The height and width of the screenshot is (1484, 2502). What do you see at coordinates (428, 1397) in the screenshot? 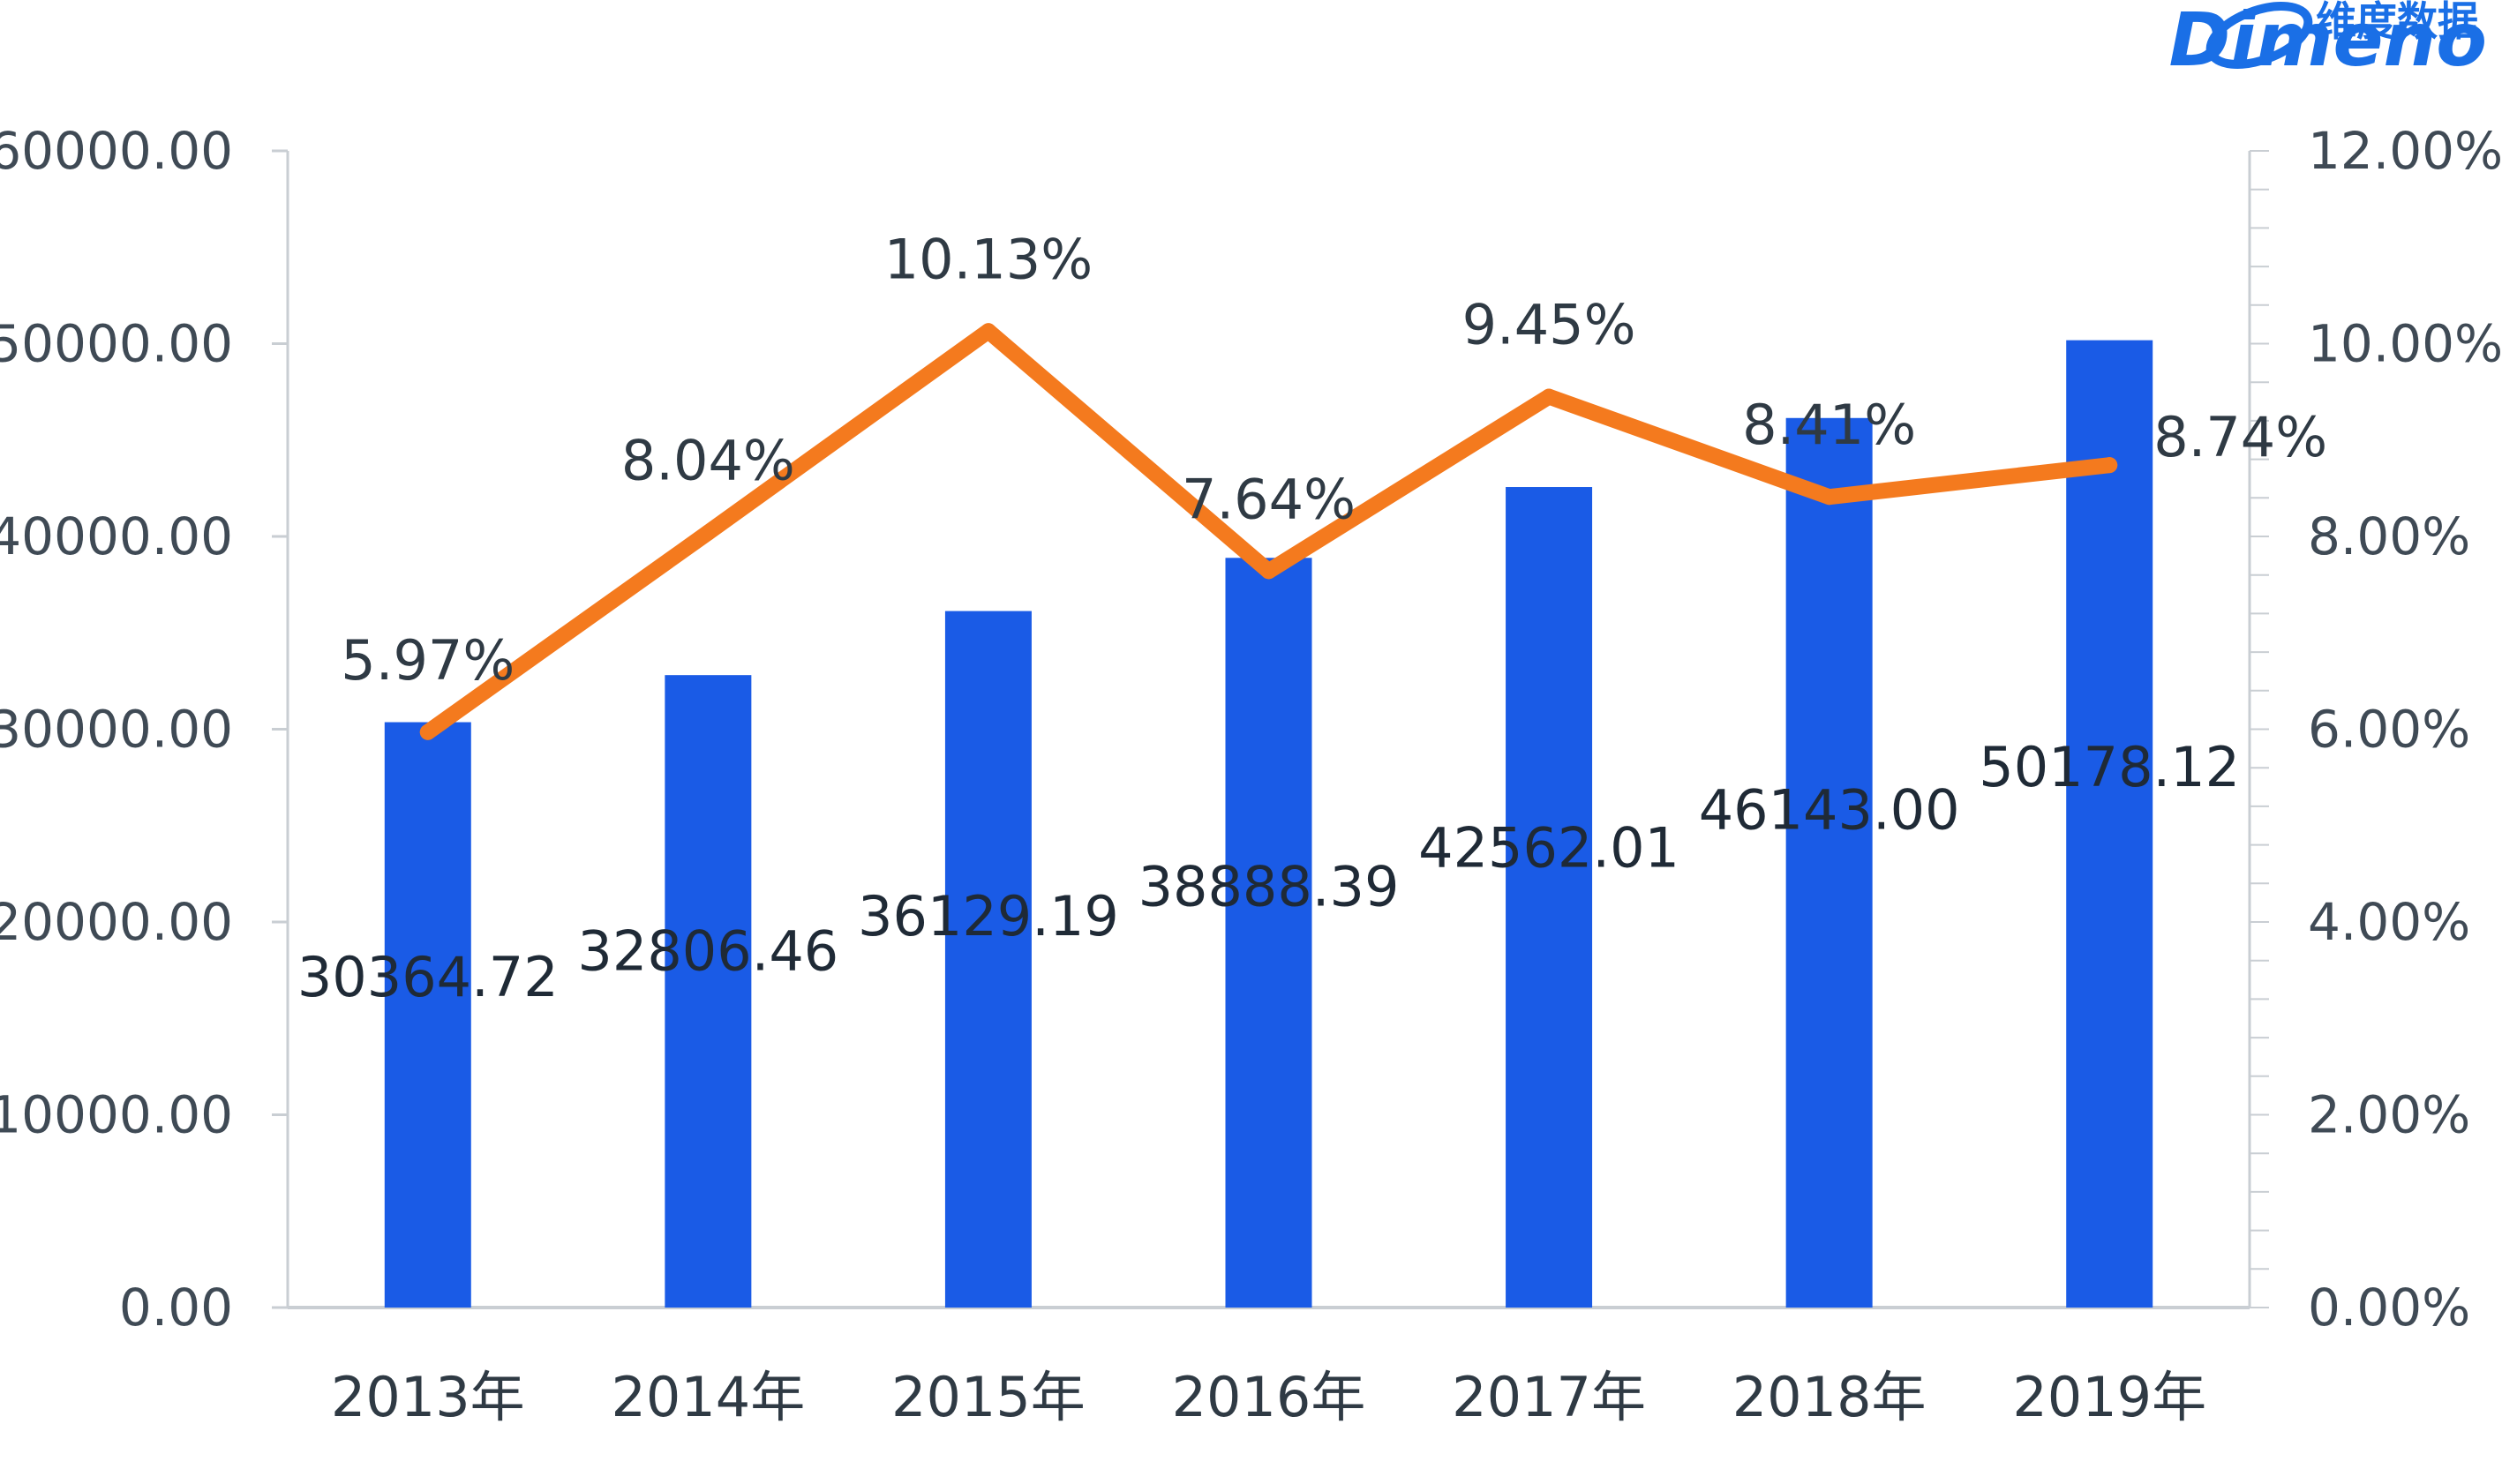
I see `x-axis-tick-label: 2013年` at bounding box center [428, 1397].